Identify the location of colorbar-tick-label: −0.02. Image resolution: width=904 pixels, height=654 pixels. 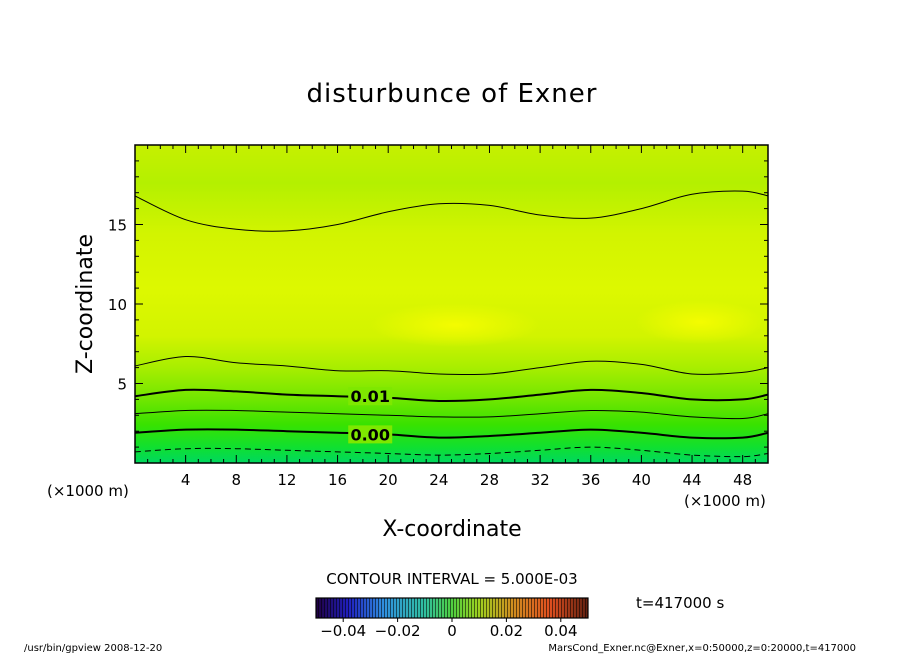
(398, 631).